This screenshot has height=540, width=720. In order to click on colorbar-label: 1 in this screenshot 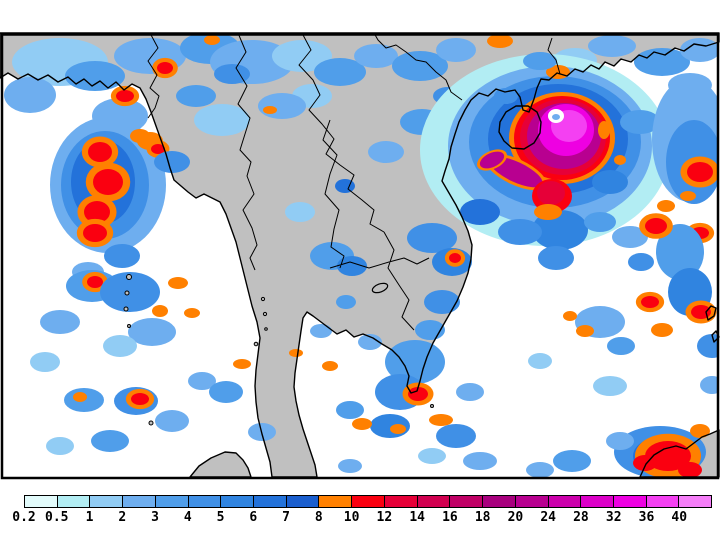, I will do `click(89, 517)`.